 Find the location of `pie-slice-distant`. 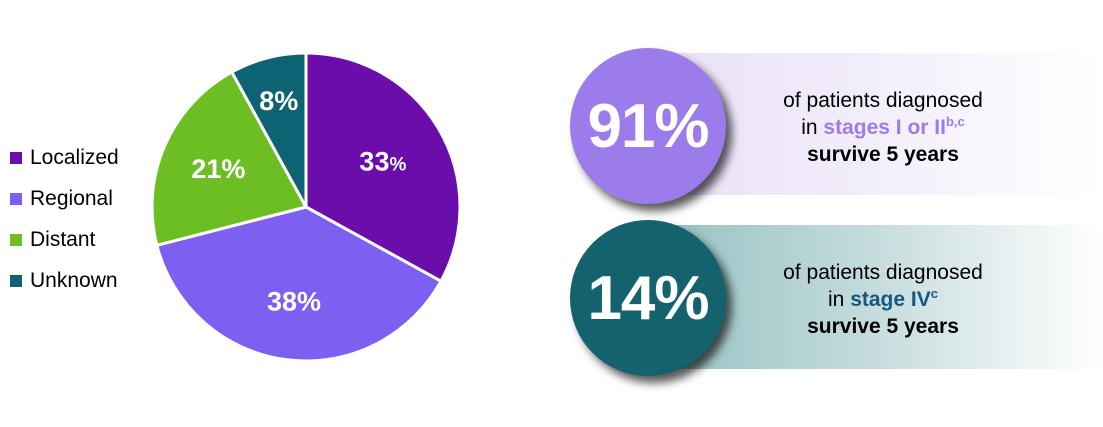

pie-slice-distant is located at coordinates (229, 158).